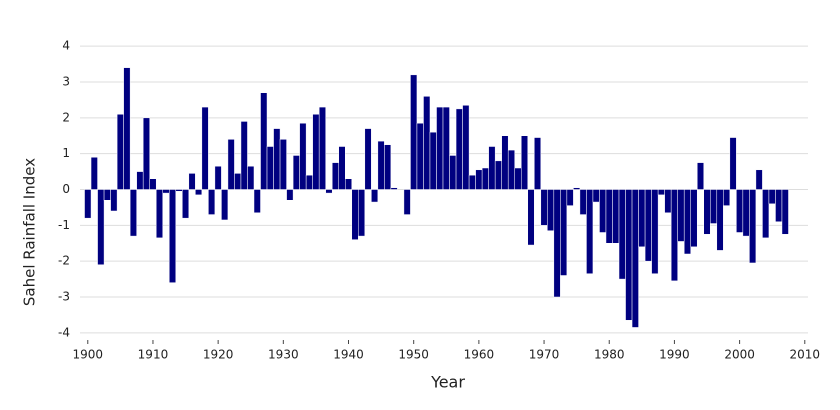  Describe the element at coordinates (674, 355) in the screenshot. I see `x-tick-label: 1990` at that location.